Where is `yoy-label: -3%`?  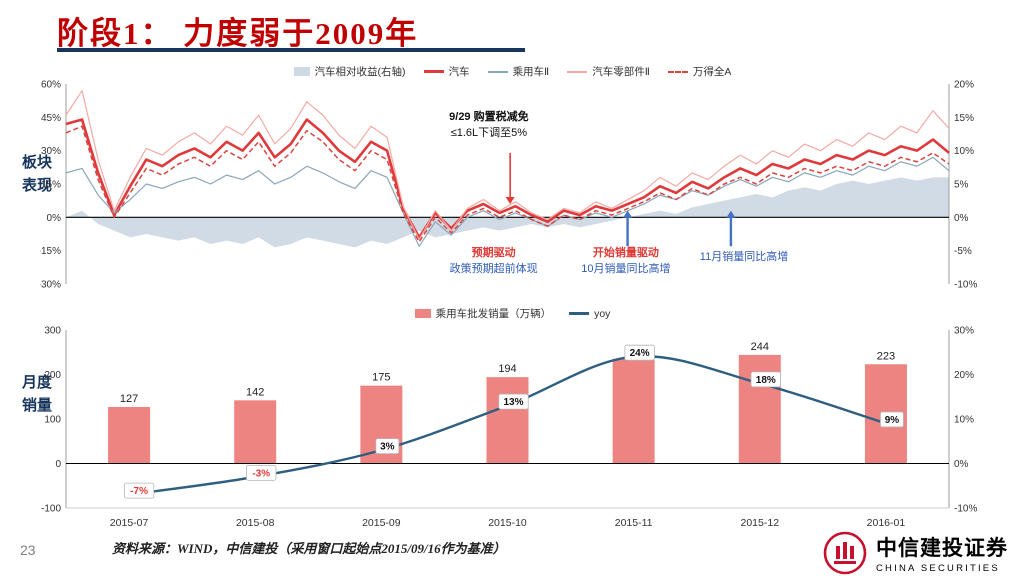
yoy-label: -3% is located at coordinates (261, 473).